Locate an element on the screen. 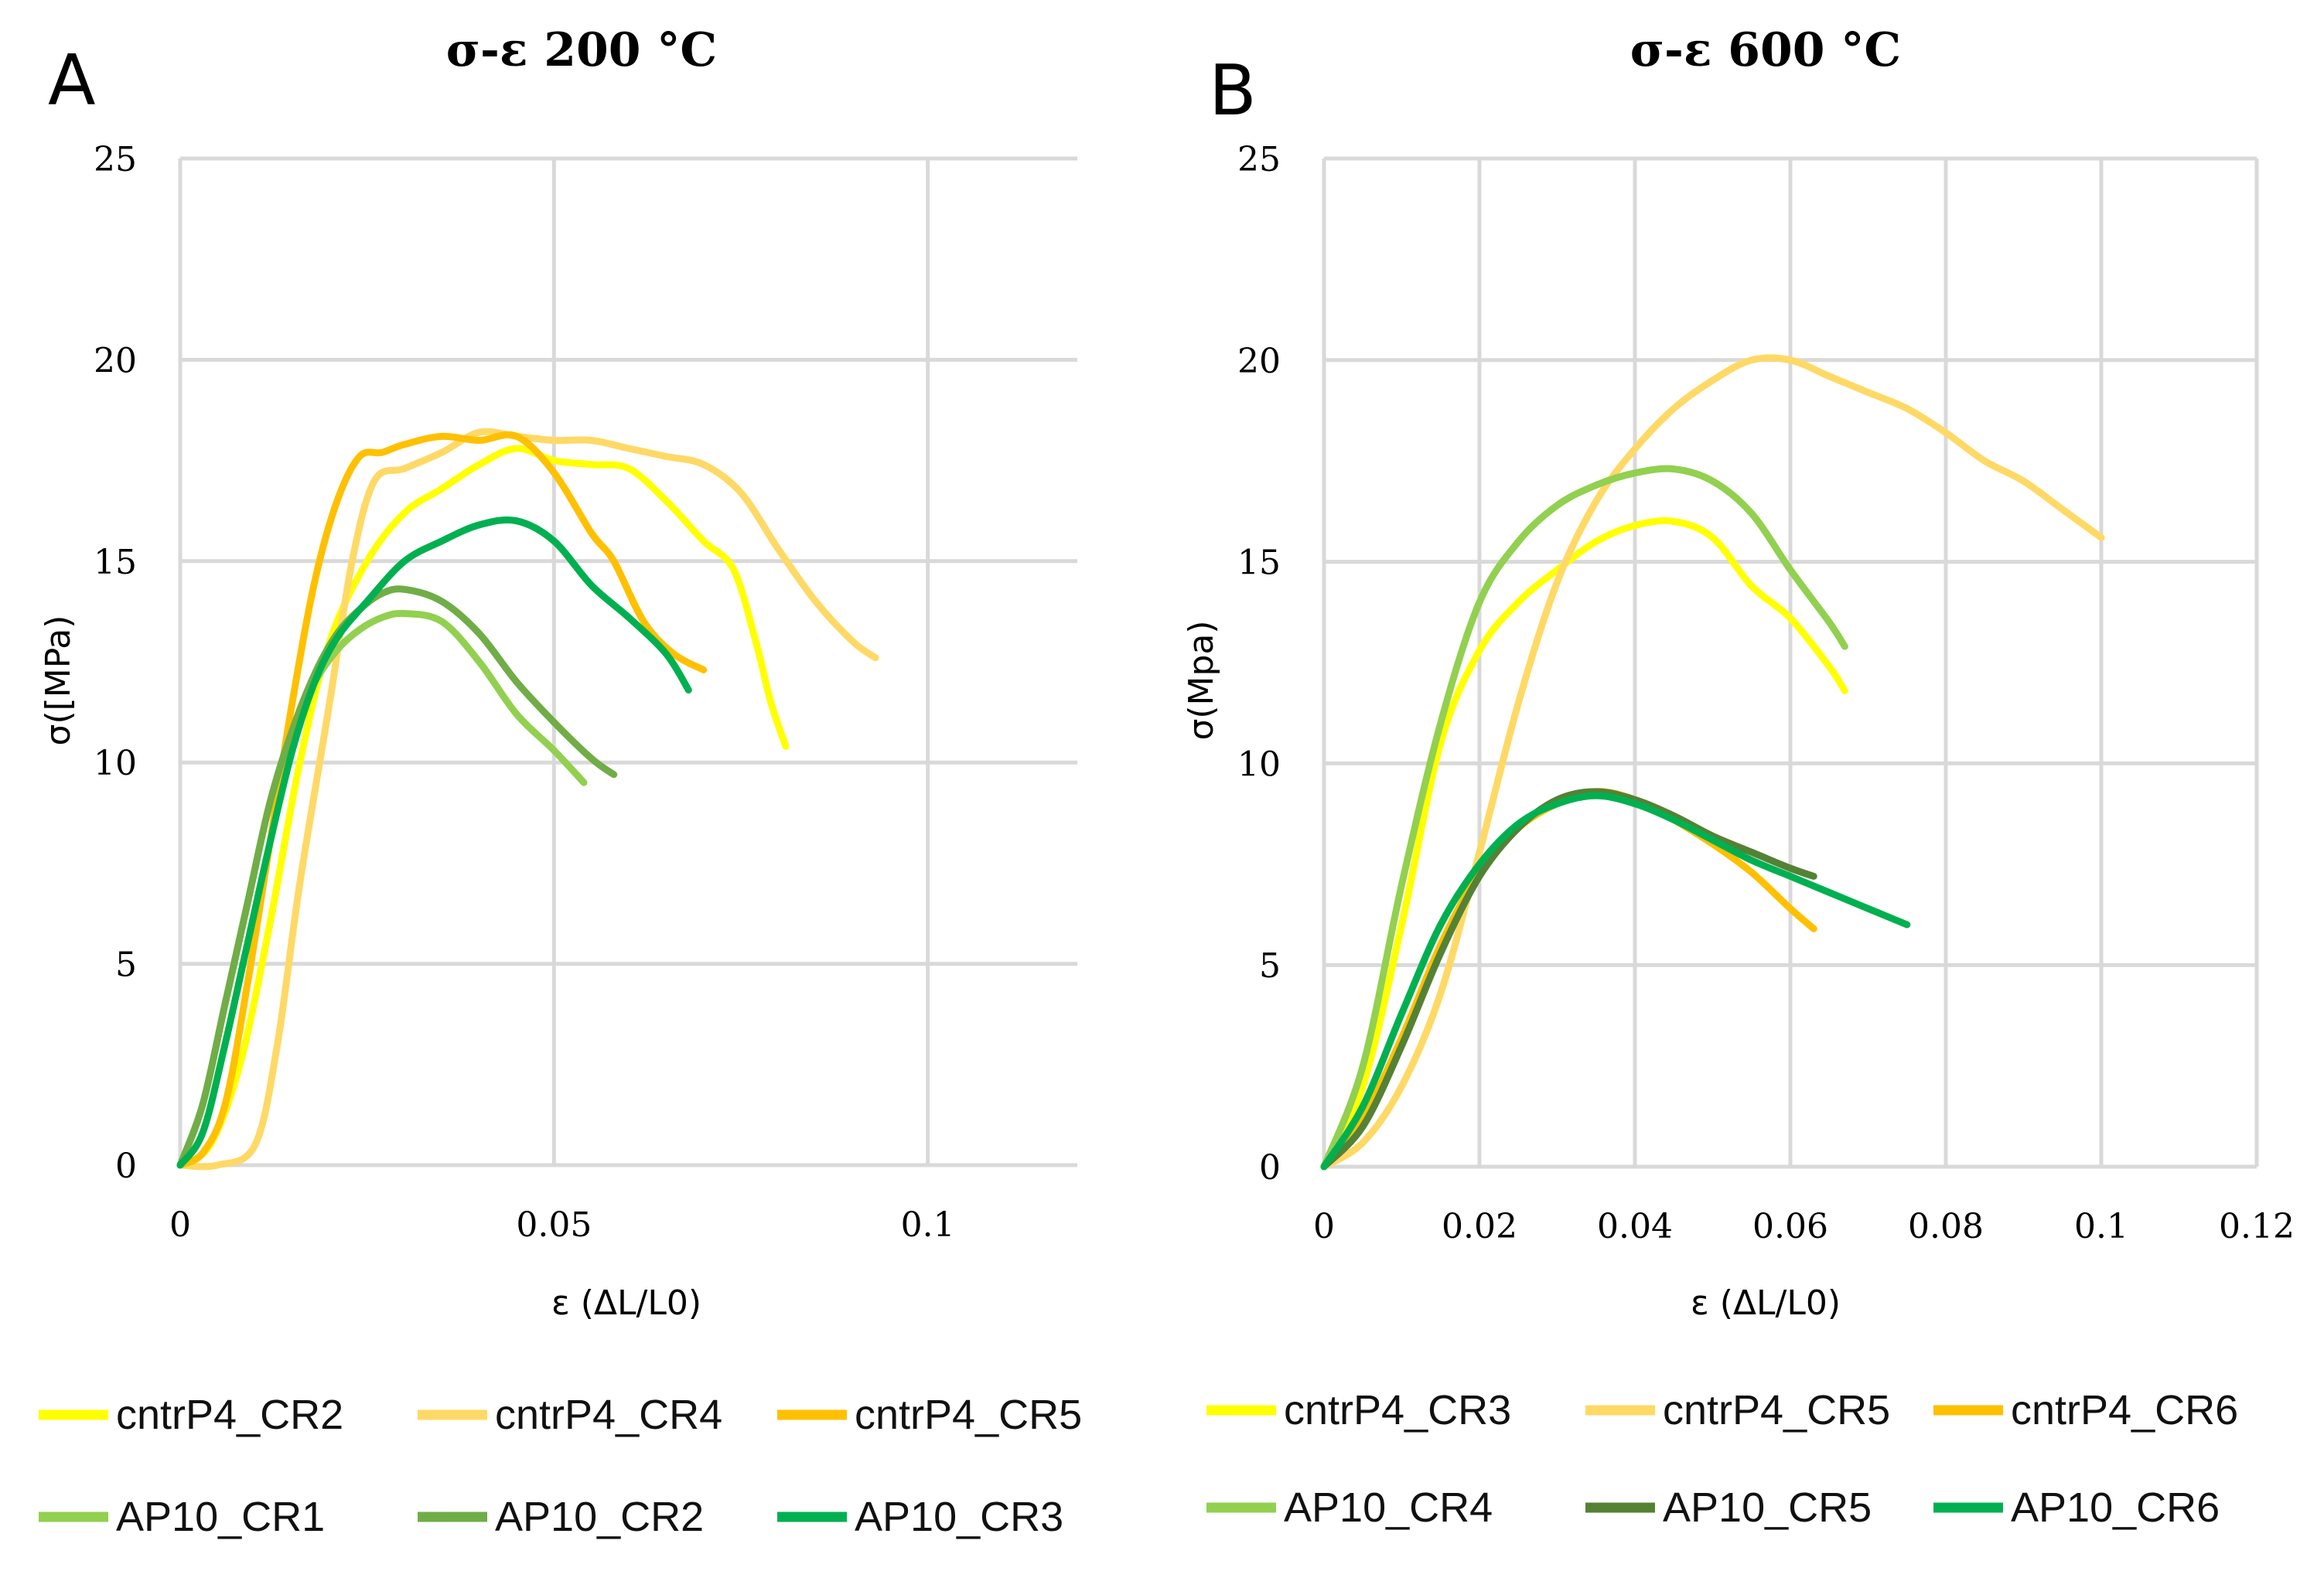  panel-a-y-tick-label: 0 is located at coordinates (126, 1166).